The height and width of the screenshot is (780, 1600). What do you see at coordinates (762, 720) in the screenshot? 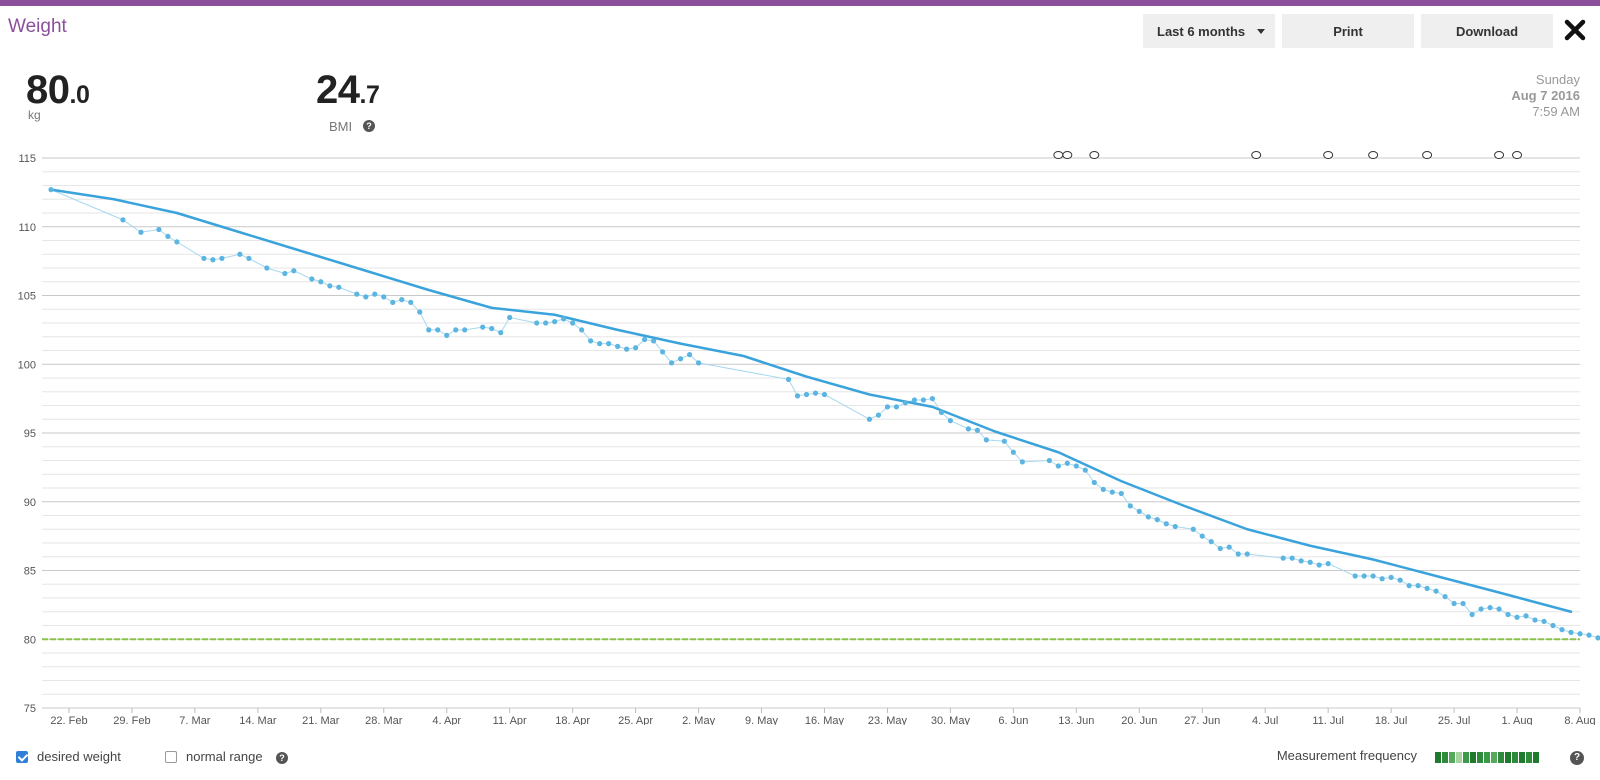
I see `x-tick-label: 9. May` at bounding box center [762, 720].